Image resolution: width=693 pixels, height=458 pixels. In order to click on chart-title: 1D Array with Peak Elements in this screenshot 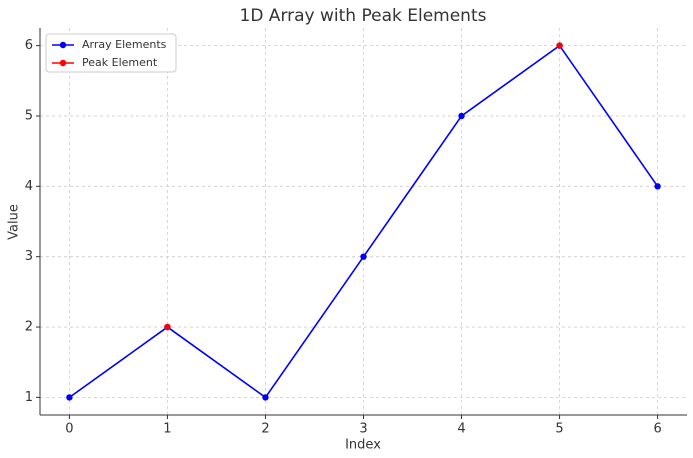, I will do `click(363, 16)`.